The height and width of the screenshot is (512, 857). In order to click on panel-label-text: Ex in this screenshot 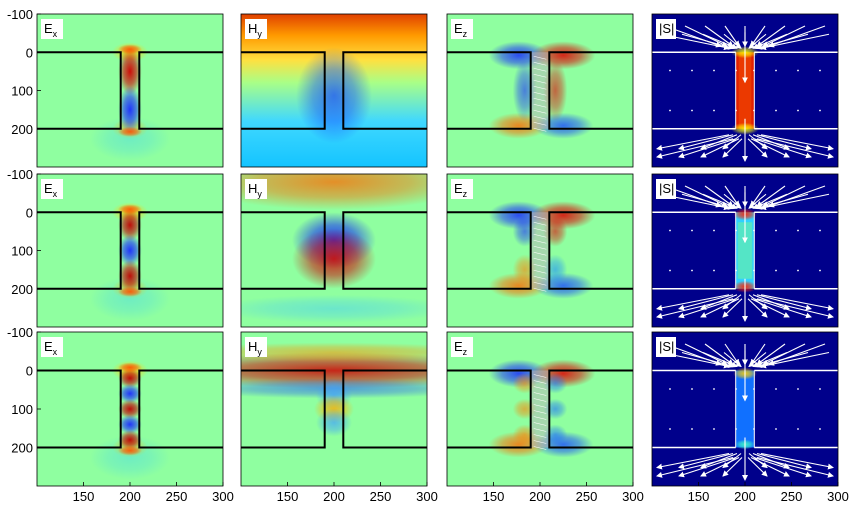, I will do `click(51, 190)`.